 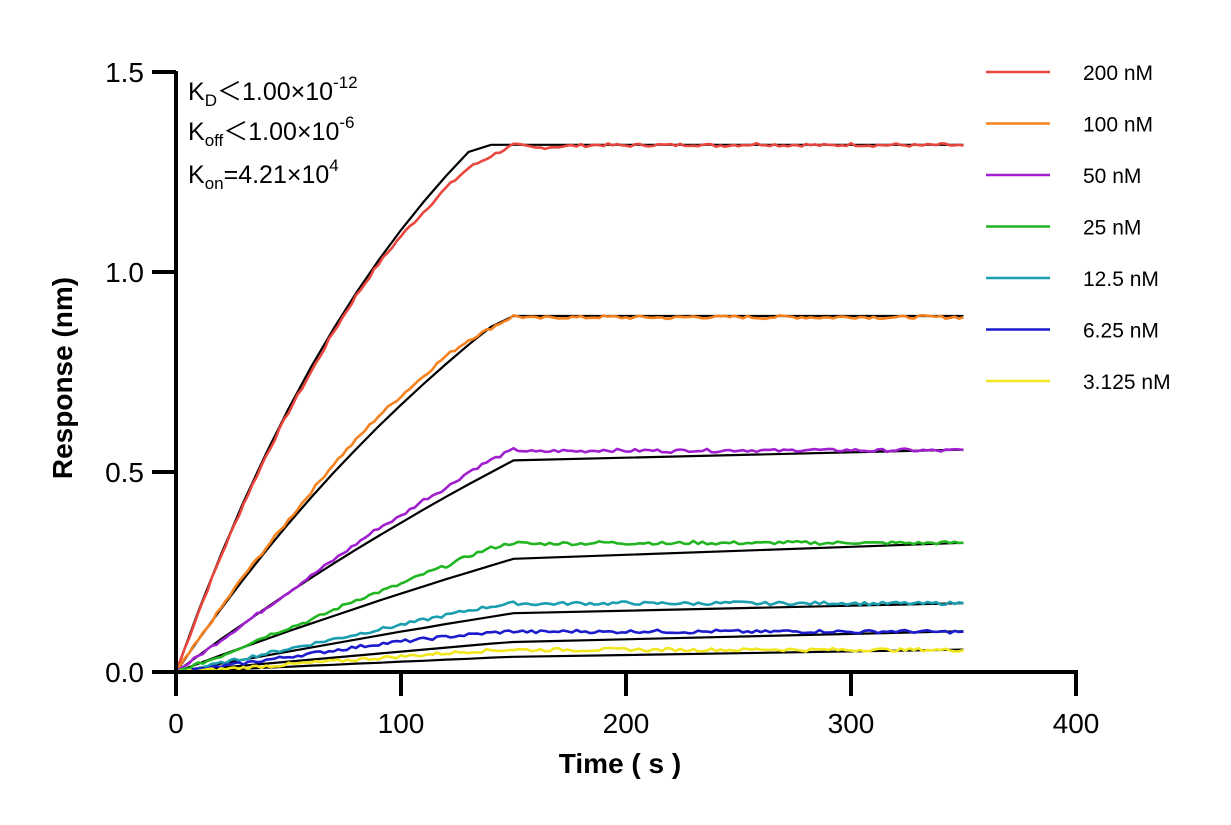 I want to click on y-axis-title: Response (nm), so click(x=62, y=378).